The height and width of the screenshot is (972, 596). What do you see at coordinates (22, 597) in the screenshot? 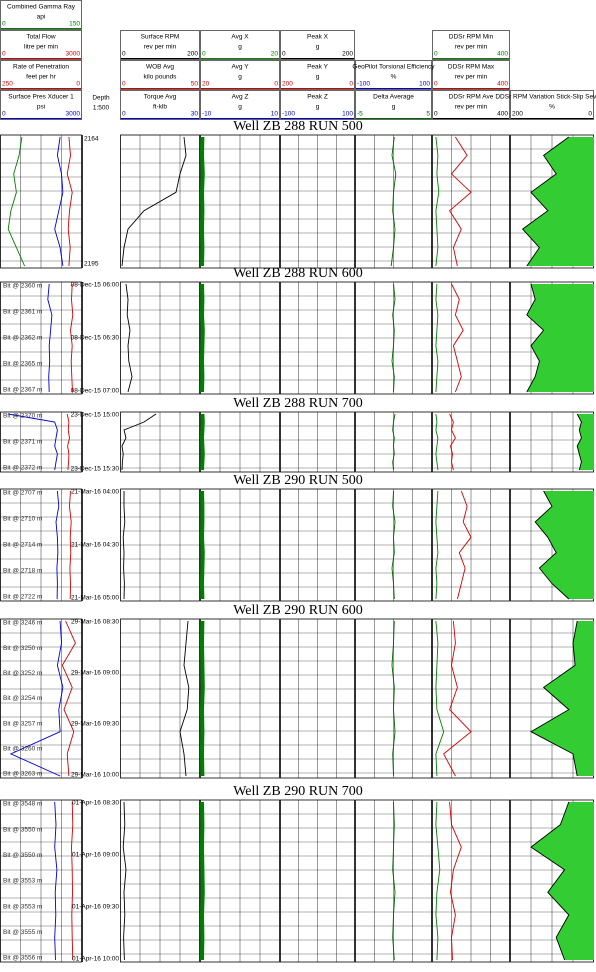
I see `bit-depth-label: Bit @ 2722 m` at bounding box center [22, 597].